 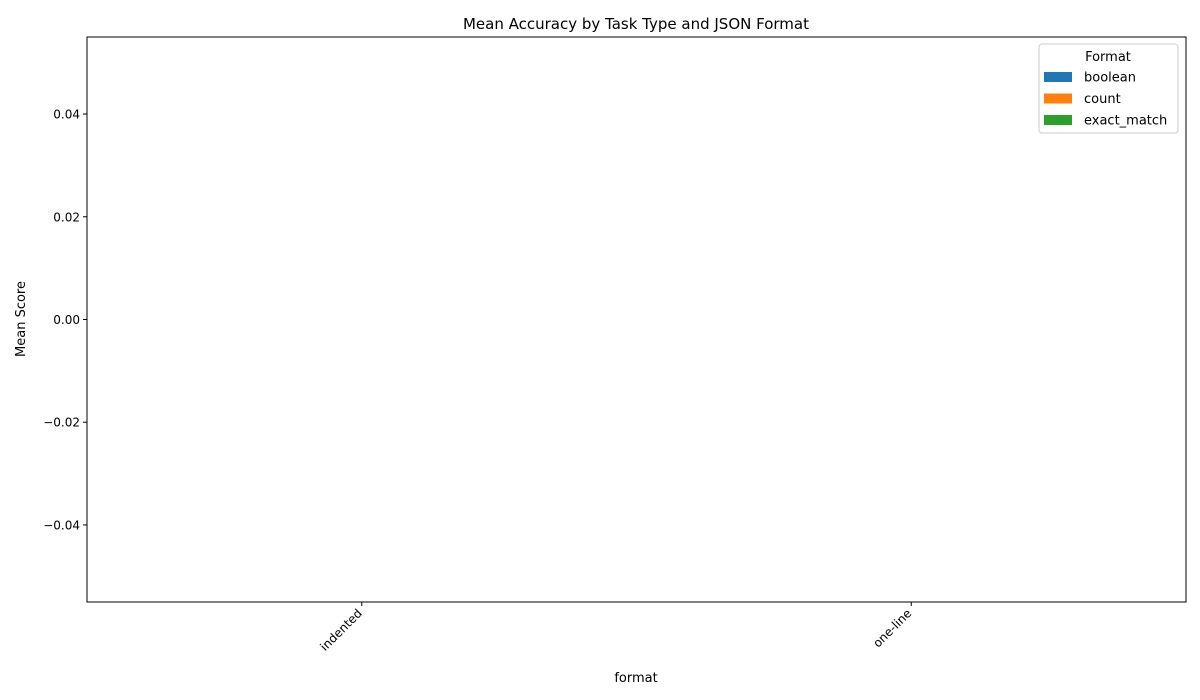 I want to click on y-axis: −0.04 −0.02 0.00 0.02 0.04, so click(x=65, y=320).